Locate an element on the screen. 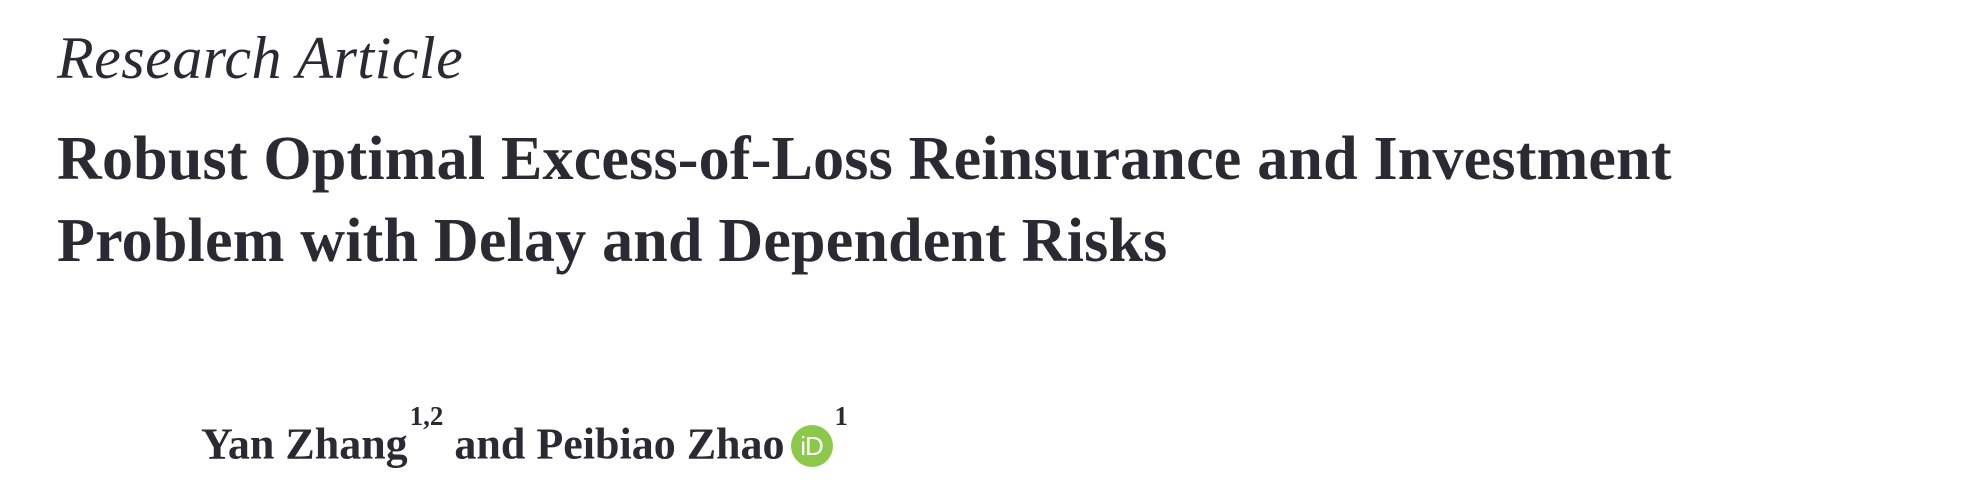 The width and height of the screenshot is (1961, 481). author-name: Peibiao Zhao is located at coordinates (660, 444).